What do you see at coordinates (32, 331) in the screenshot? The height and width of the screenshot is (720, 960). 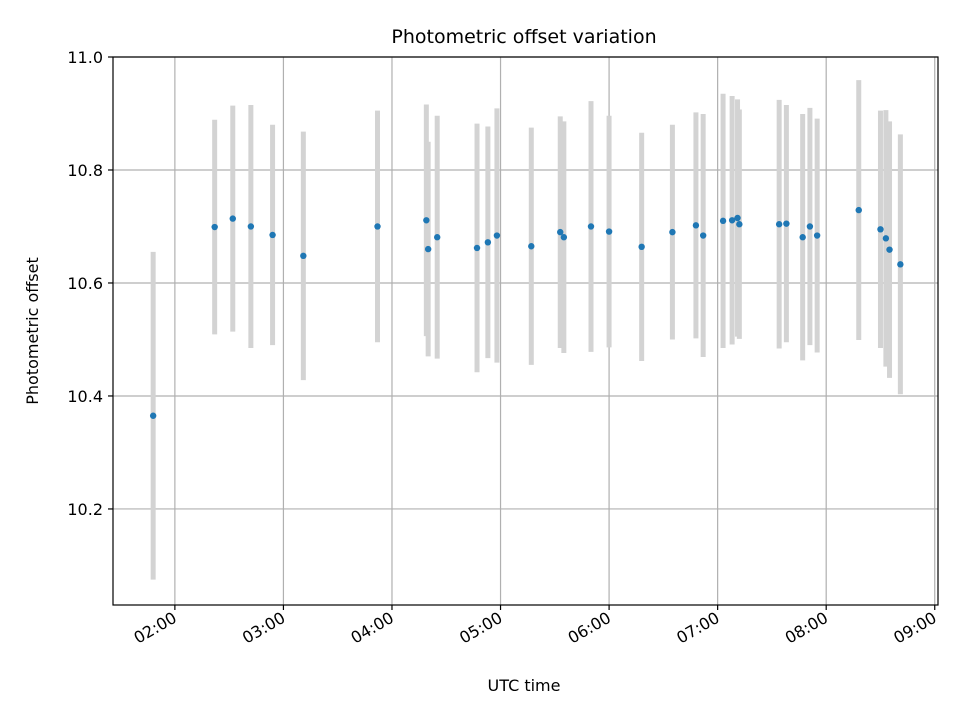 I see `y-axis-title: Photometric offset` at bounding box center [32, 331].